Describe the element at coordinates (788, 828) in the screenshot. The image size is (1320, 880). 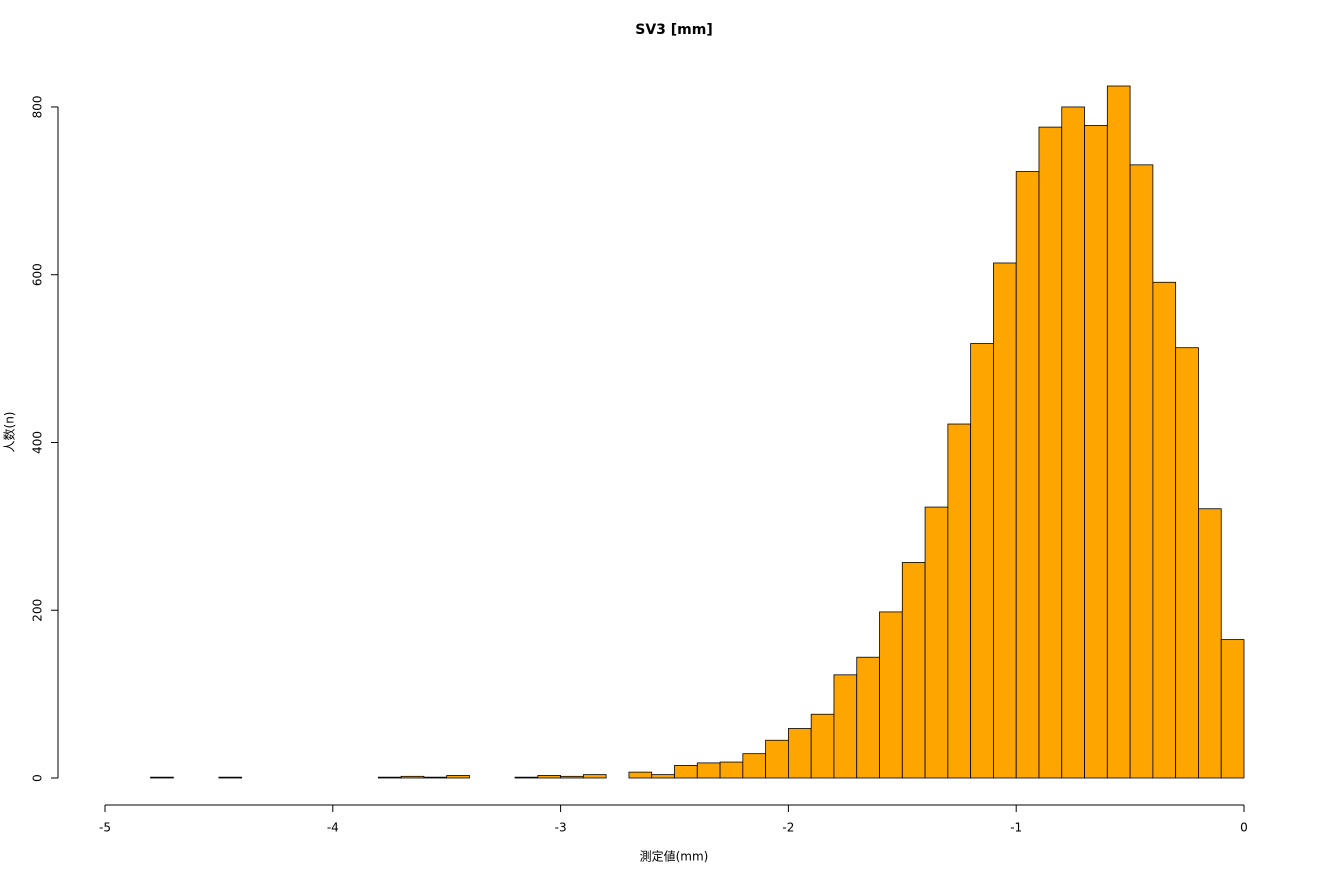
I see `x-tick-label: -2` at that location.